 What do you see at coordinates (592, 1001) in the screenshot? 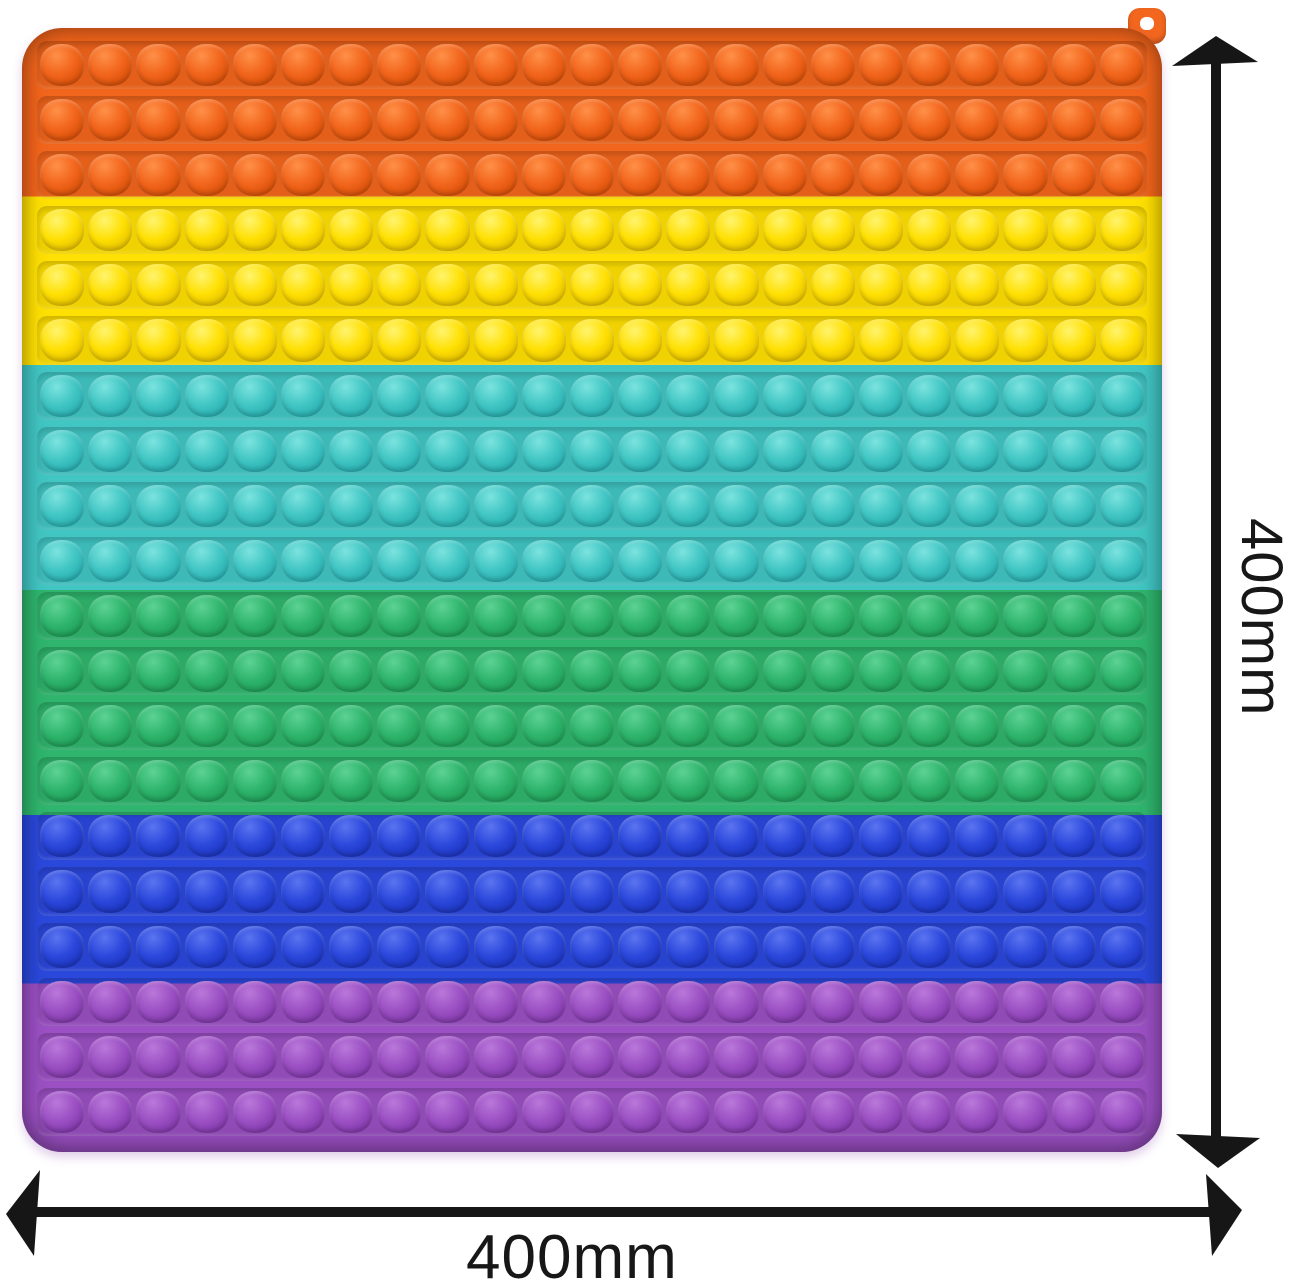
I see `bubble-row-purple` at bounding box center [592, 1001].